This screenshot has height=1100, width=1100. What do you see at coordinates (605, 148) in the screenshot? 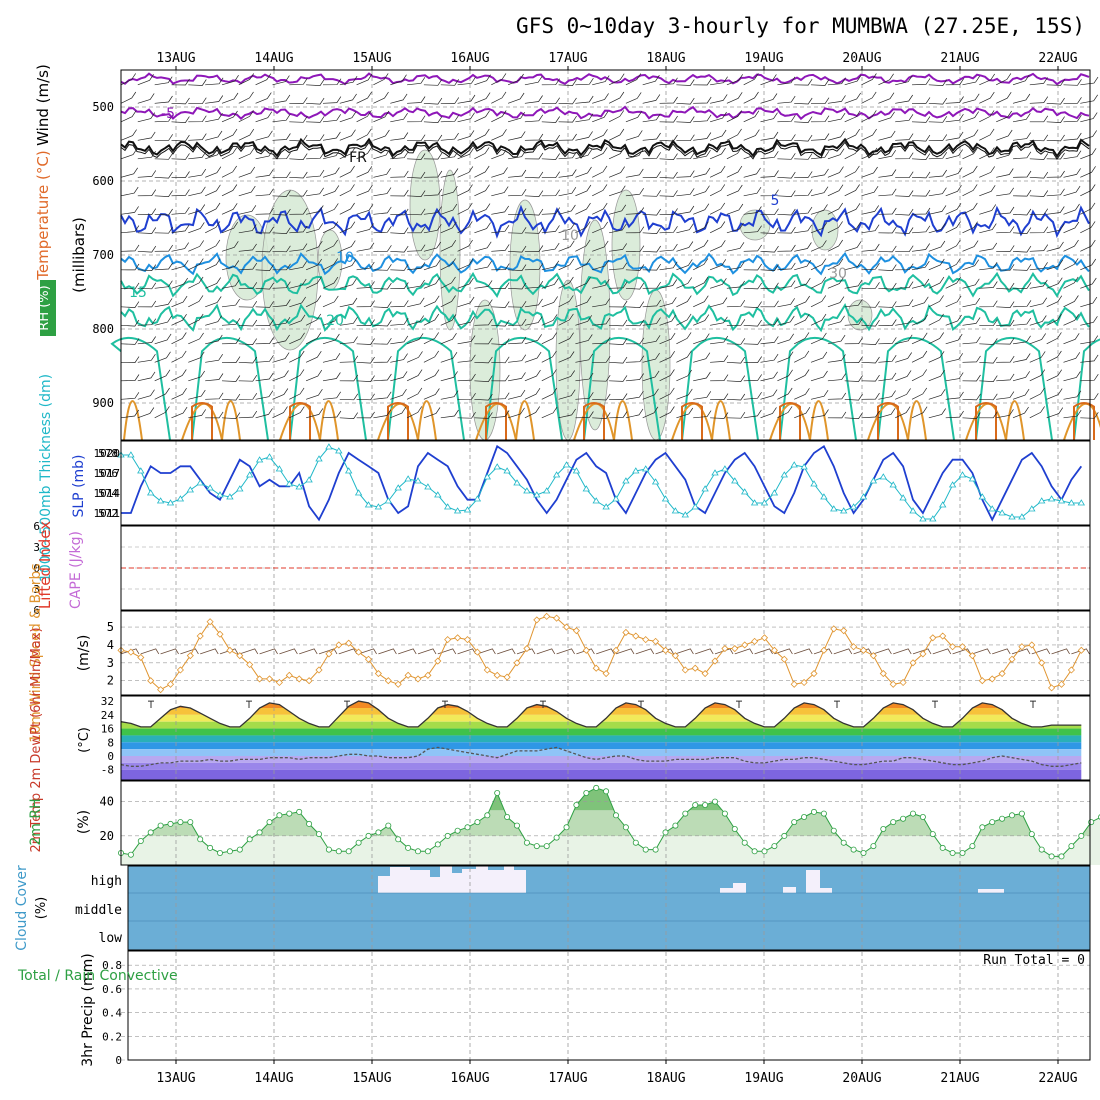
I see `isotherm` at bounding box center [605, 148].